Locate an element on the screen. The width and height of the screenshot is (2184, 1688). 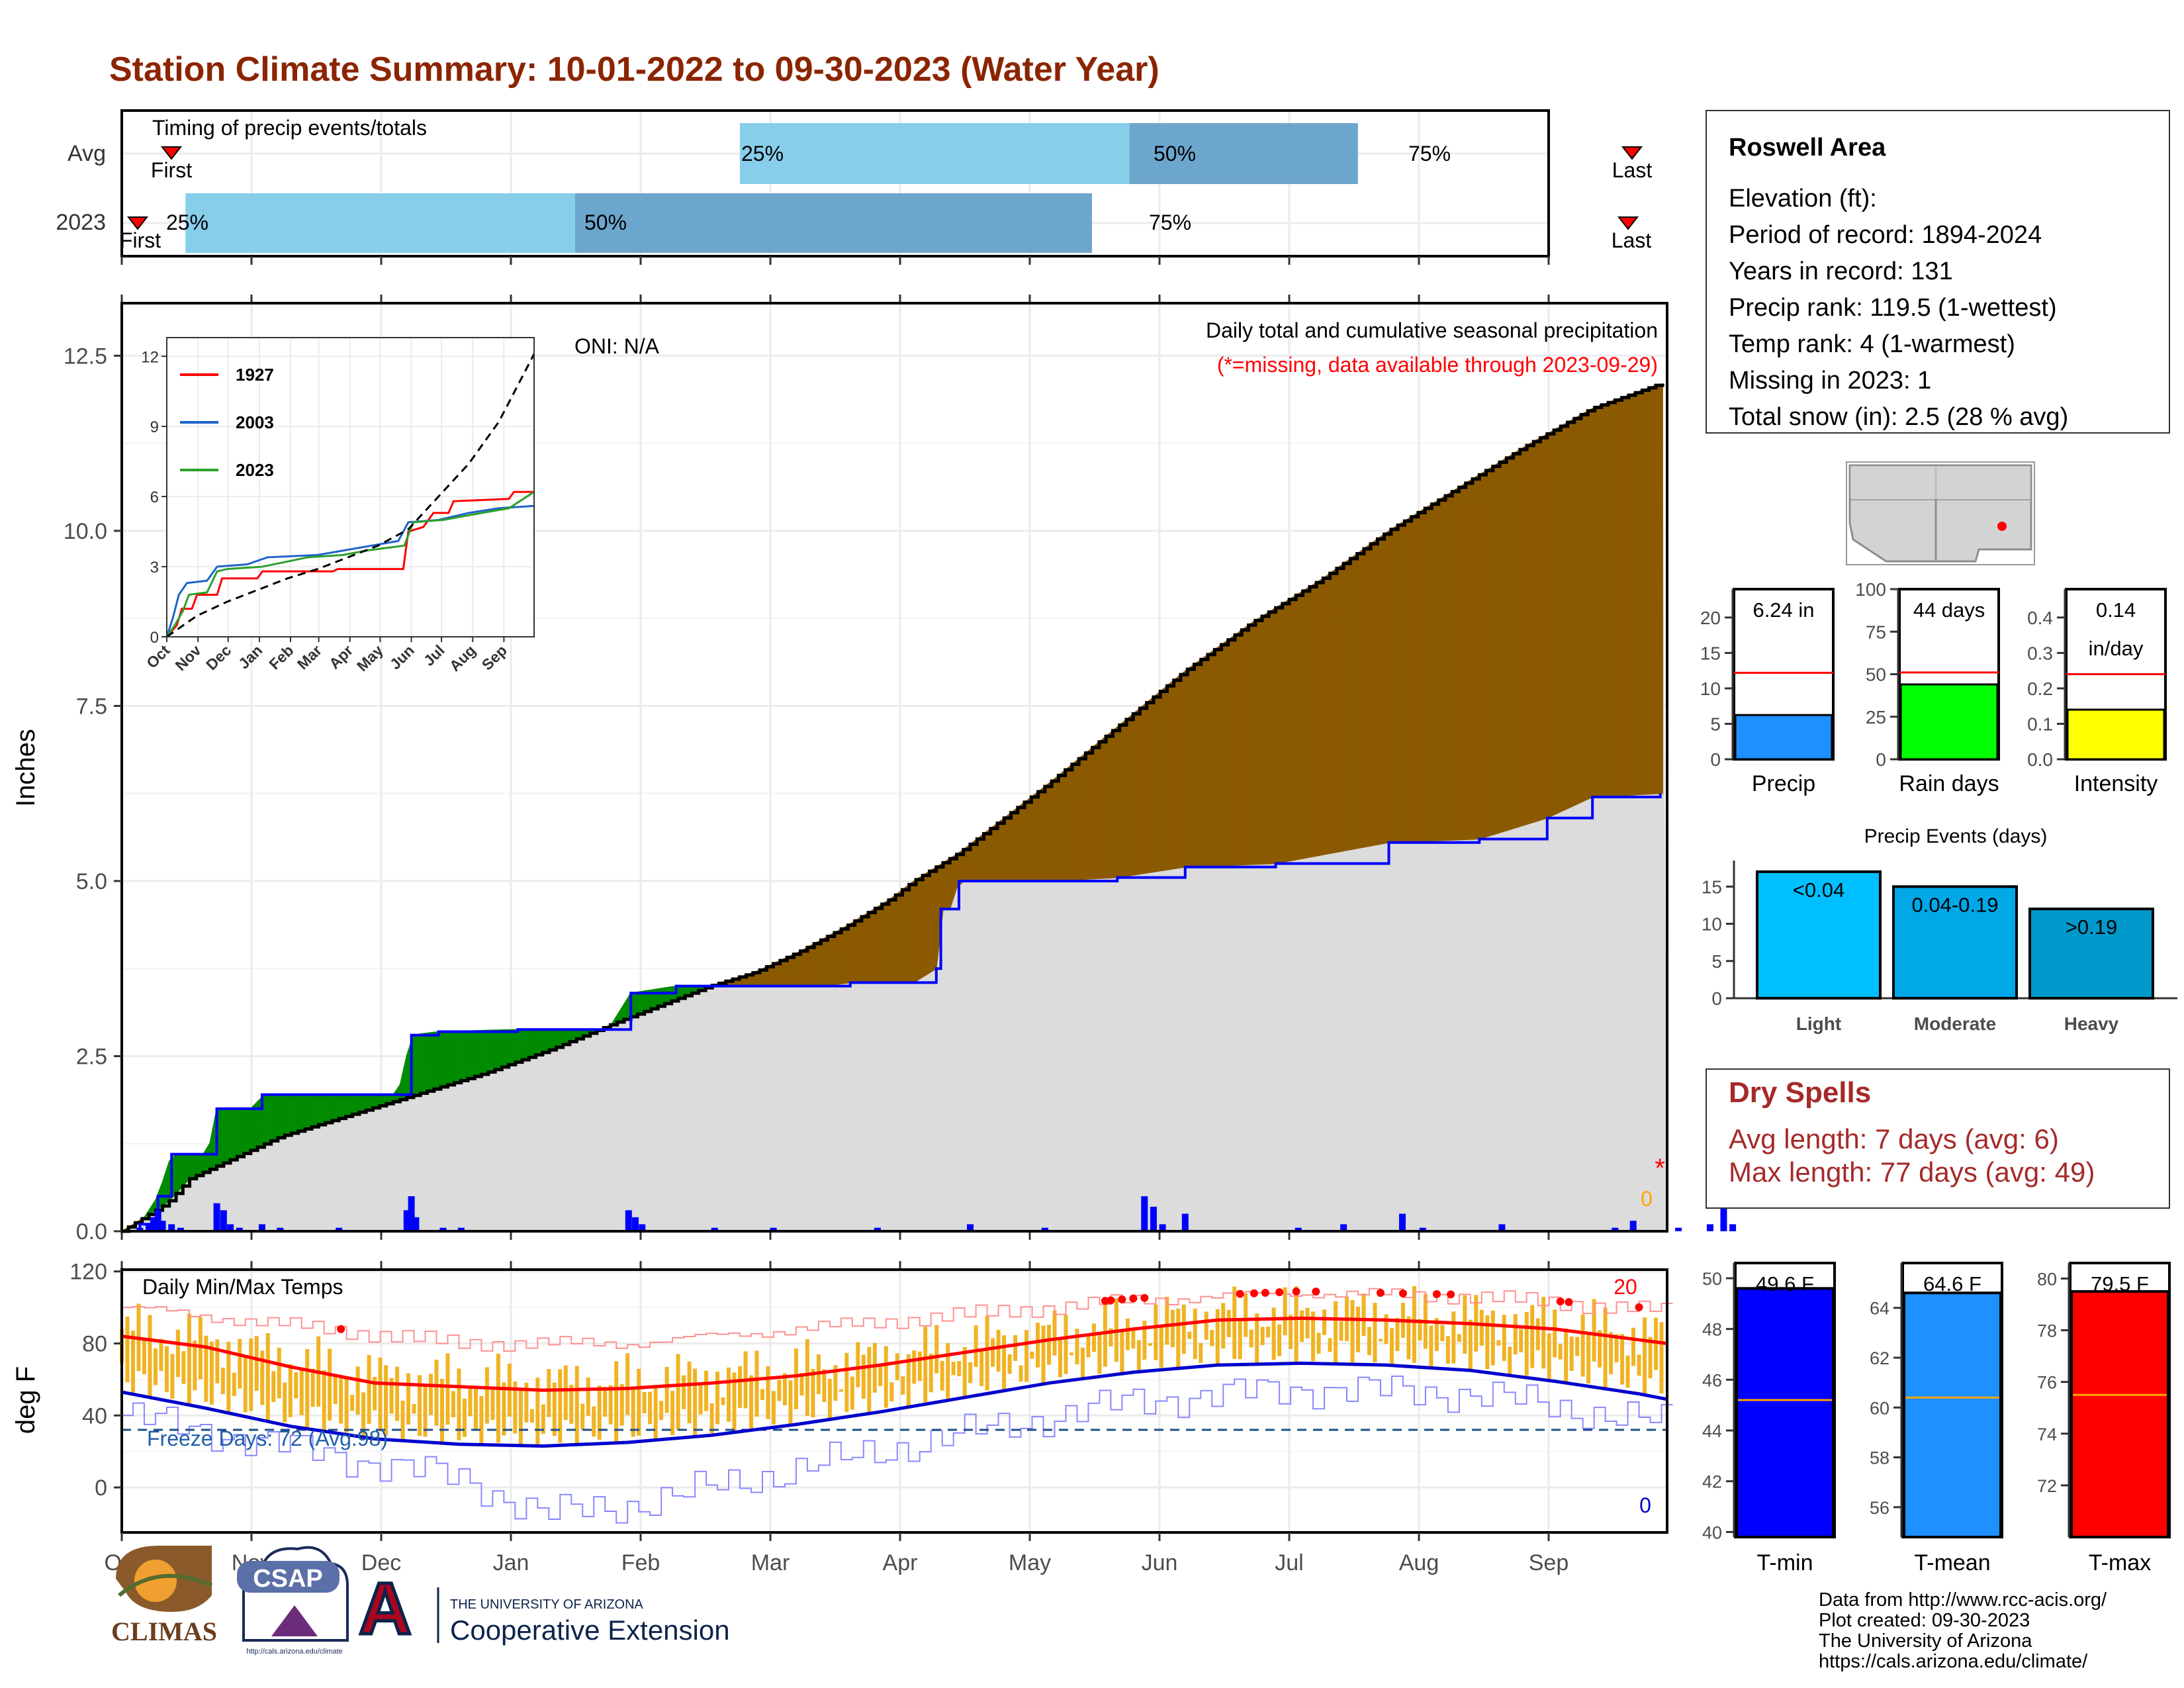
precip-y-tick-label: 7.5 is located at coordinates (92, 706).